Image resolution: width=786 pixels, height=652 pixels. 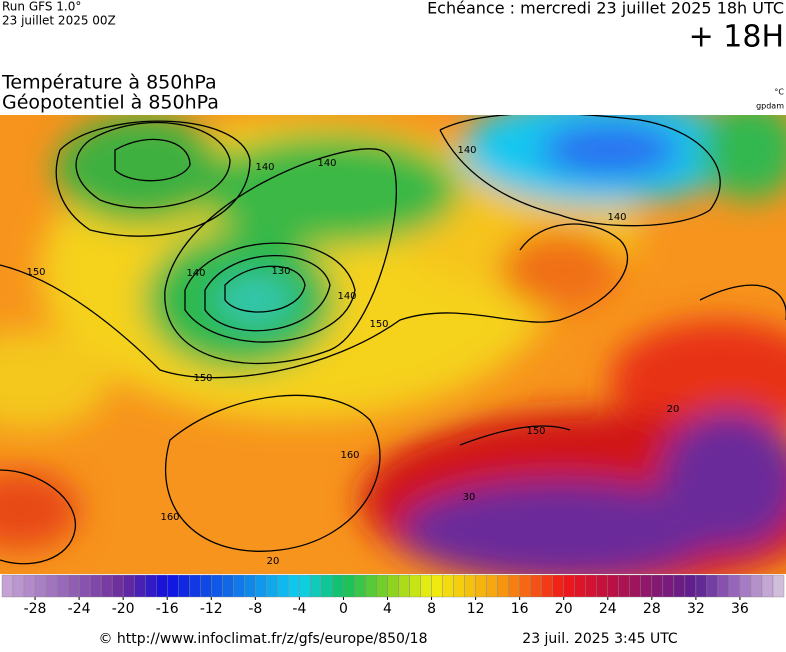 What do you see at coordinates (520, 609) in the screenshot?
I see `colorbar-tick-label: 16` at bounding box center [520, 609].